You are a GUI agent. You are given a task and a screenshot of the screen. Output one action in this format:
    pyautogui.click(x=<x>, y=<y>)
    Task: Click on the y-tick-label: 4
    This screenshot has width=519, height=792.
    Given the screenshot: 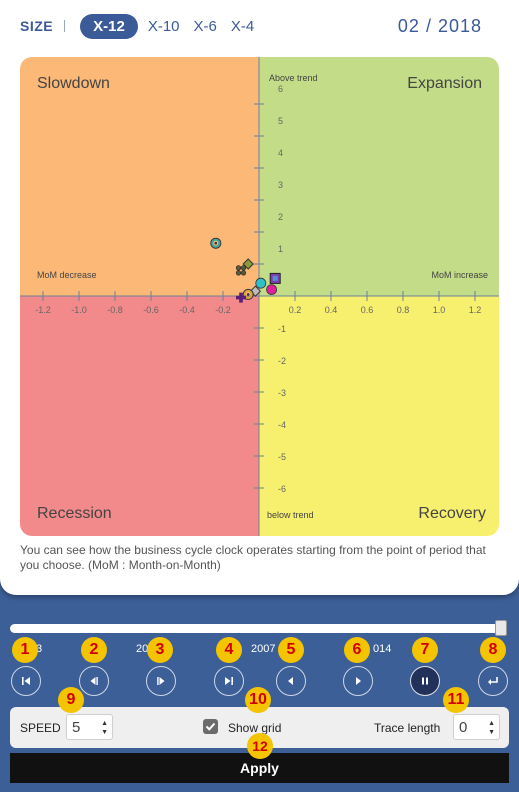 What is the action you would take?
    pyautogui.click(x=280, y=153)
    